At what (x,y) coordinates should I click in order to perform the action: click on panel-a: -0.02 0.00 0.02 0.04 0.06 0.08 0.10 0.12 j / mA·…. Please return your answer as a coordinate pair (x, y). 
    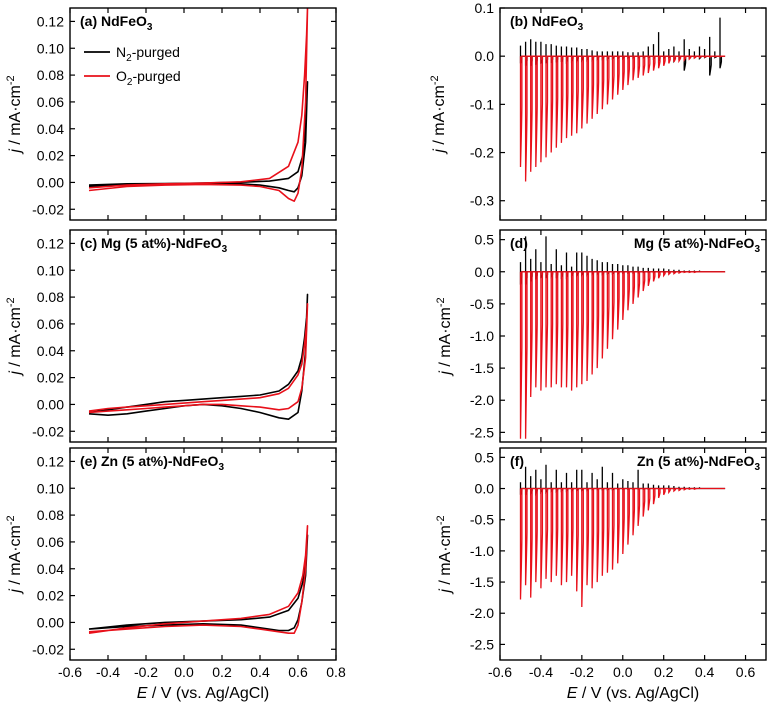
    Looking at the image, I should click on (171, 114).